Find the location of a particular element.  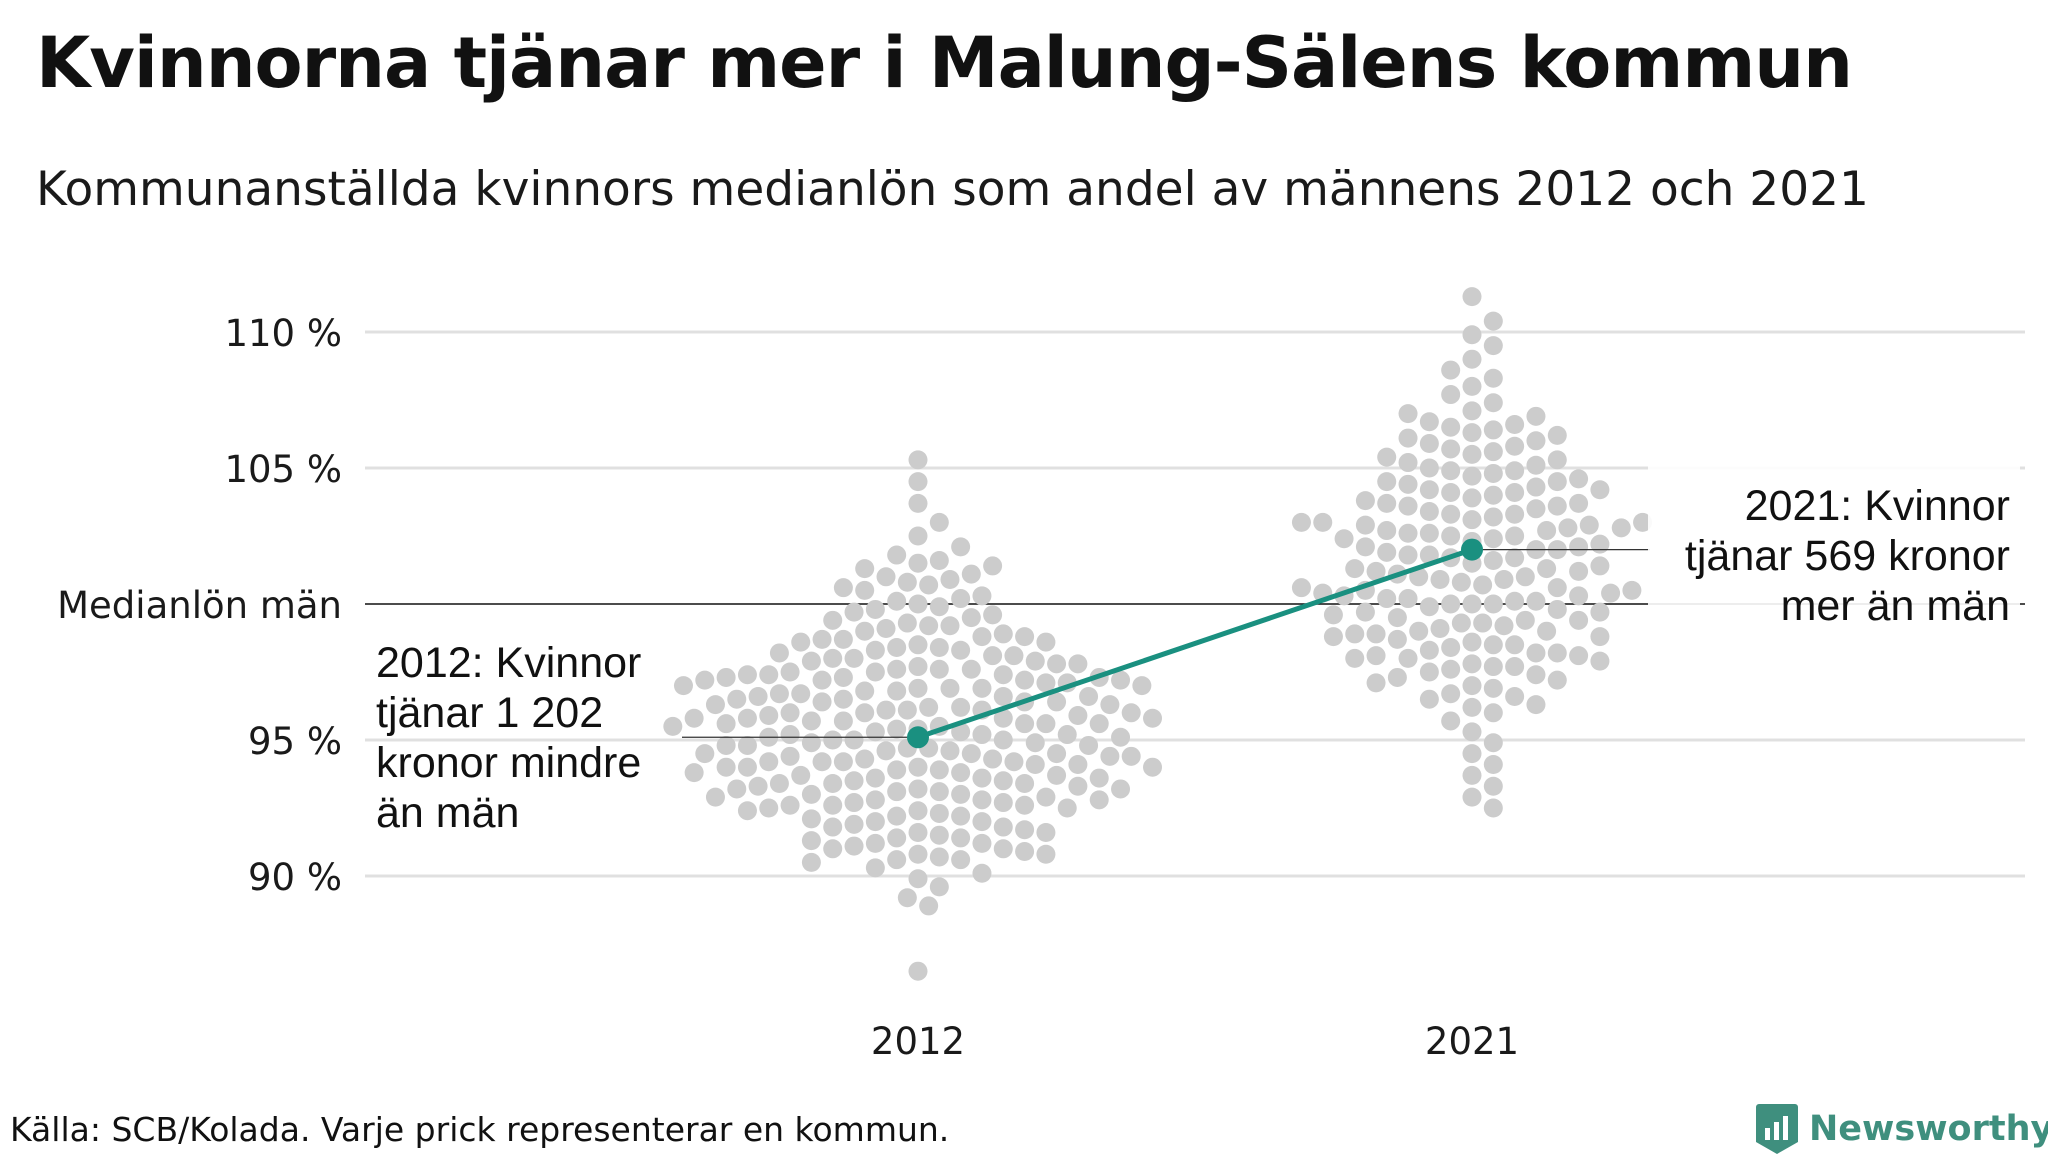

highlight-point-2012 is located at coordinates (918, 737).